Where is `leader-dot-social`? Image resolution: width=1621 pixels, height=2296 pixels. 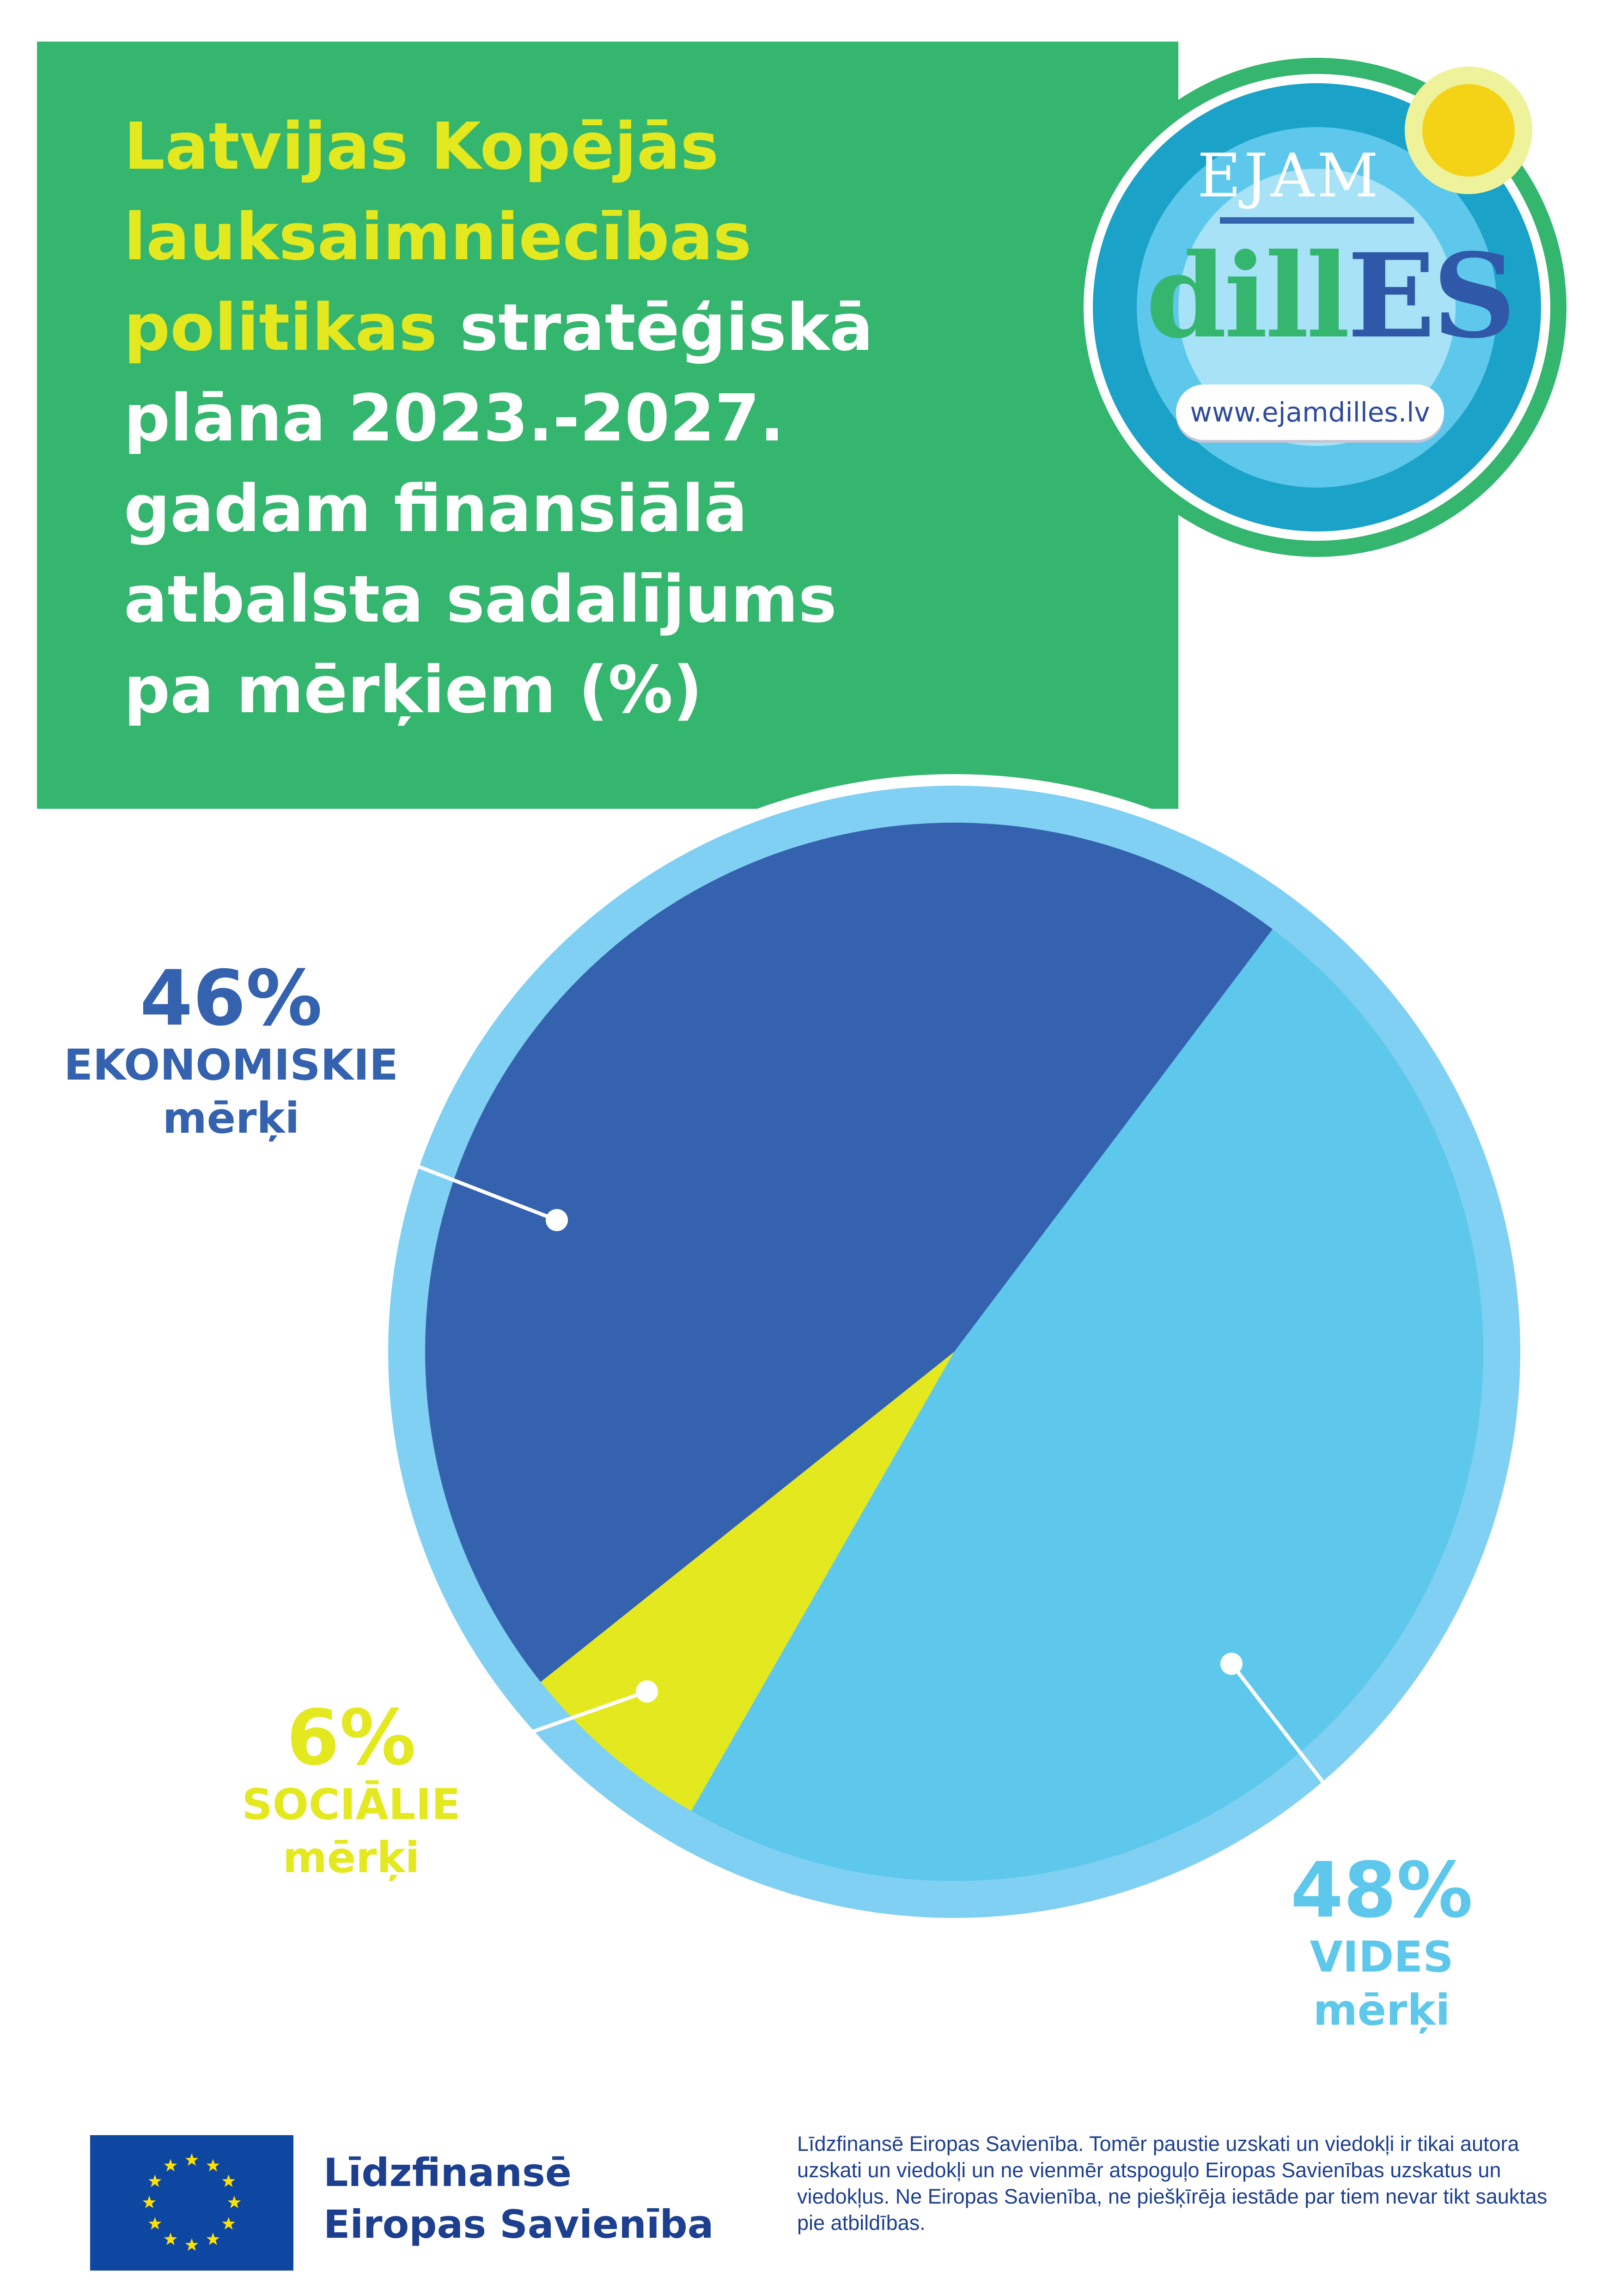
leader-dot-social is located at coordinates (647, 1691).